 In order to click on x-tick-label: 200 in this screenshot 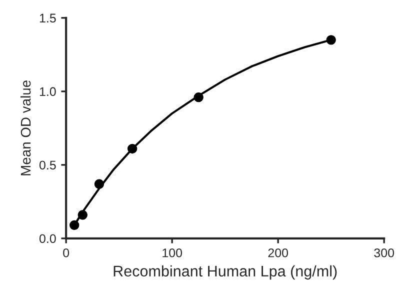, I will do `click(278, 253)`.